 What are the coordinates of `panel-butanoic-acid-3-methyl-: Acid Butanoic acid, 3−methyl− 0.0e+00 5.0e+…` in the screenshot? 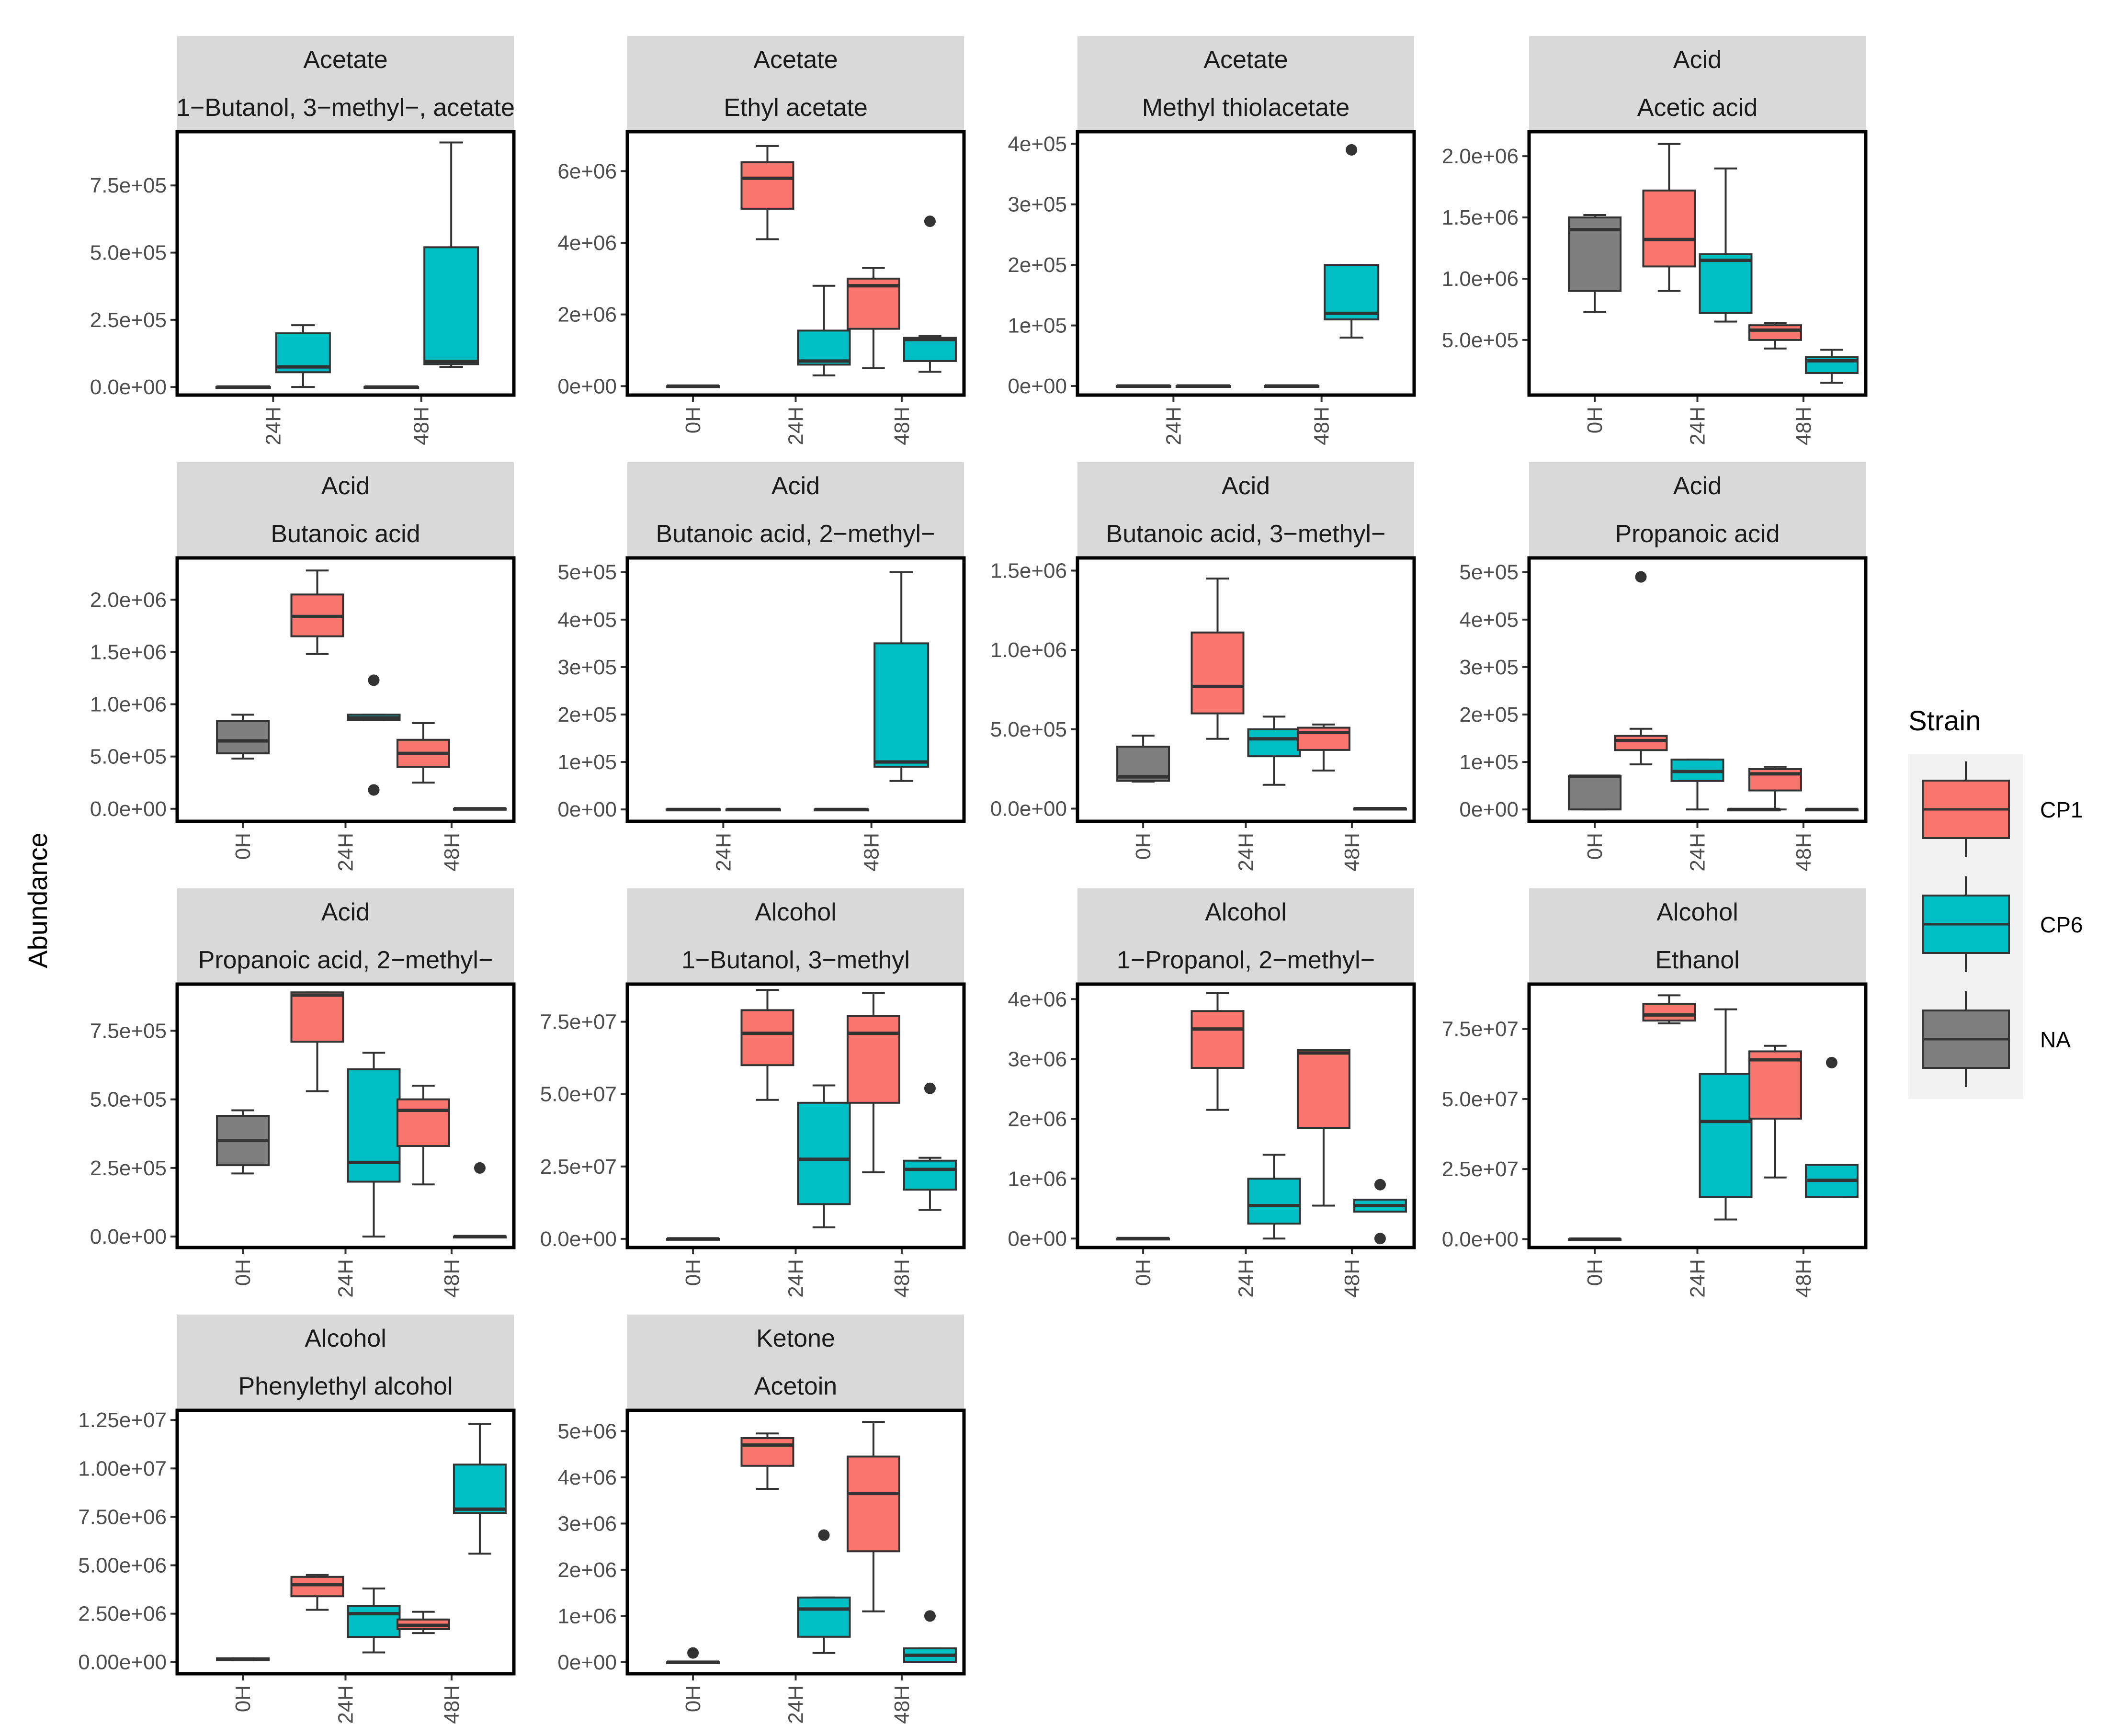 It's located at (1203, 667).